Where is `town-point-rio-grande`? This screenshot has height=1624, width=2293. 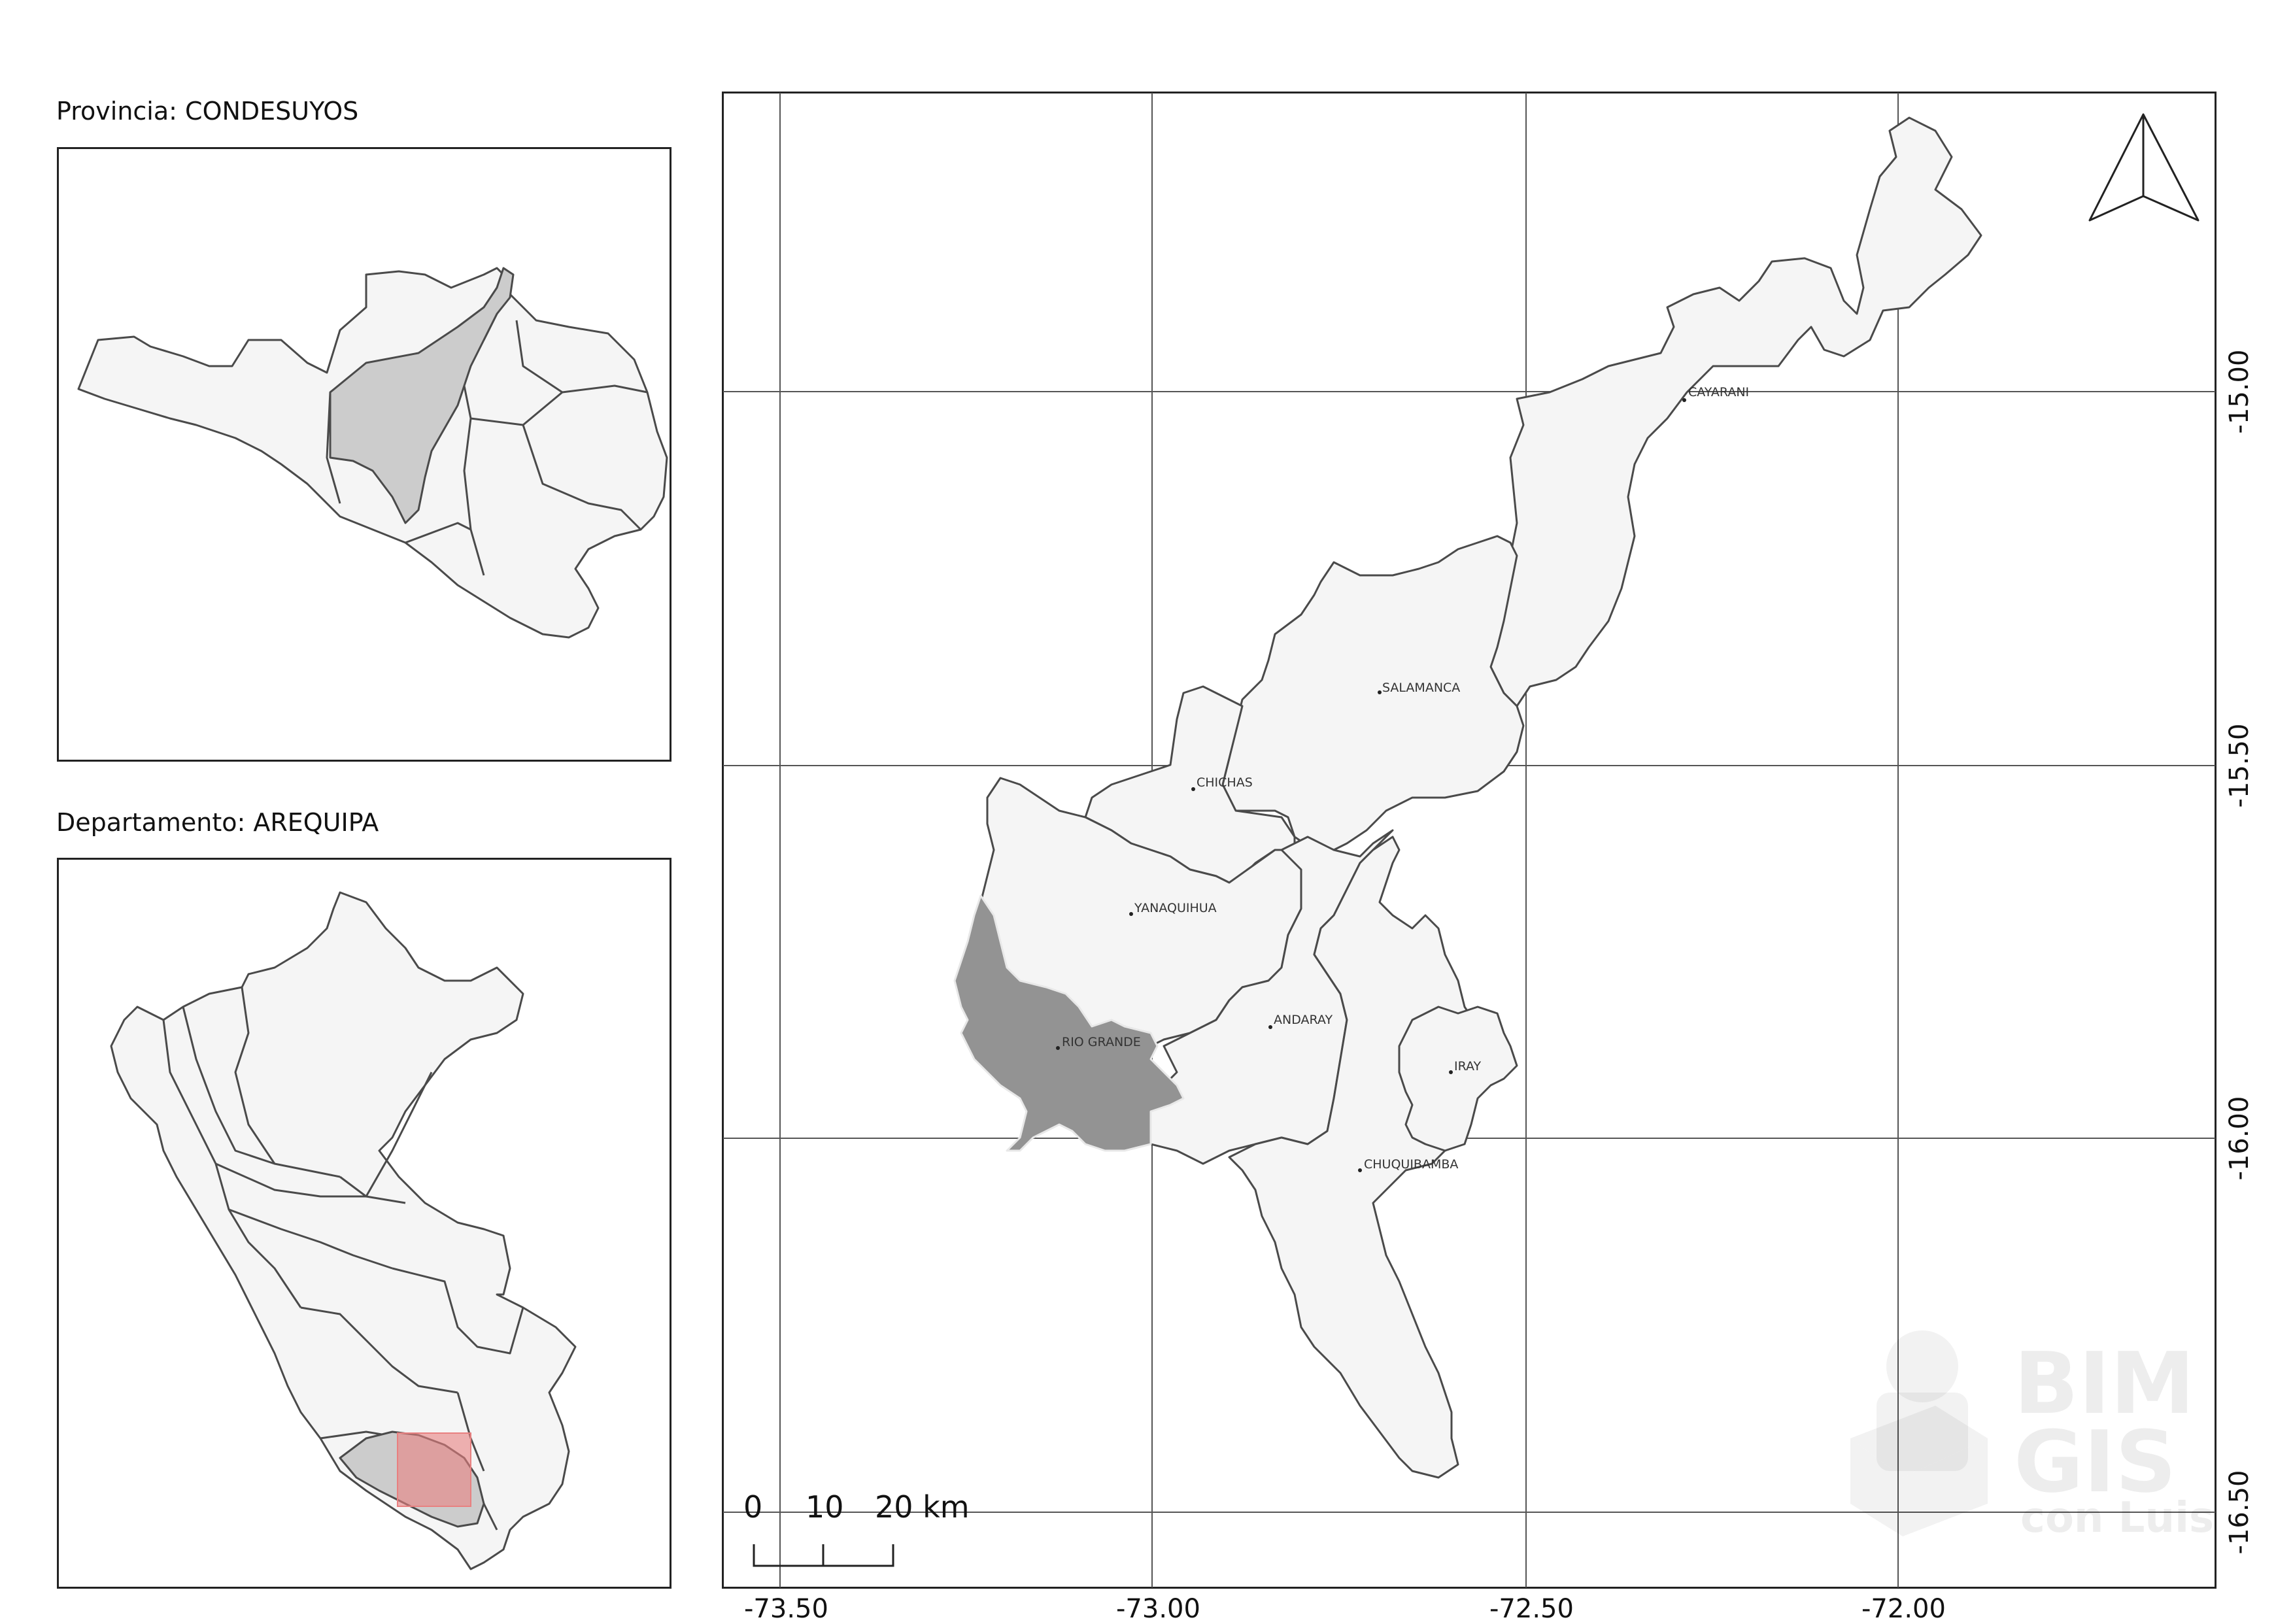 town-point-rio-grande is located at coordinates (1058, 1048).